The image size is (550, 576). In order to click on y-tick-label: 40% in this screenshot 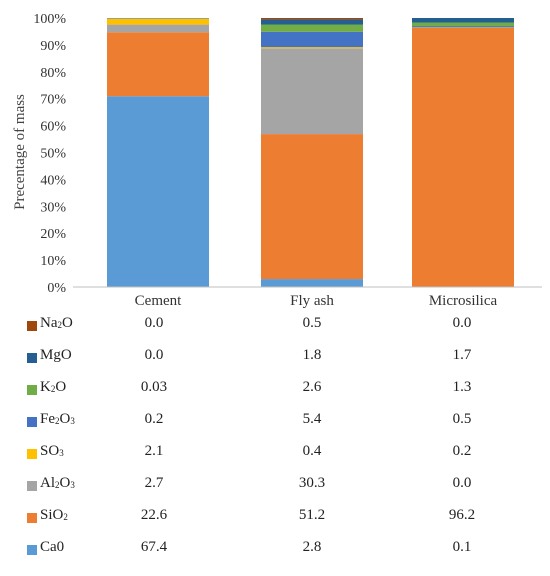, I will do `click(53, 180)`.